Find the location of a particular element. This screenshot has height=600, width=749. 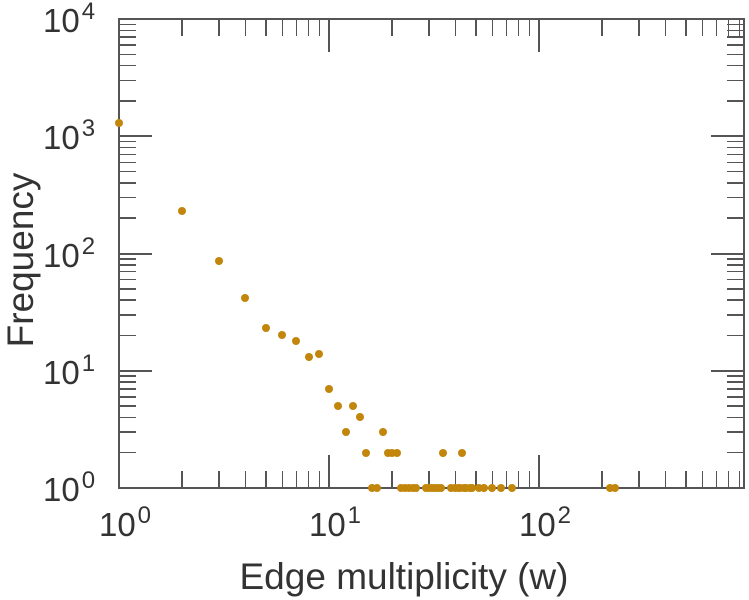

tick-label-exponent: 3 is located at coordinates (88, 129).